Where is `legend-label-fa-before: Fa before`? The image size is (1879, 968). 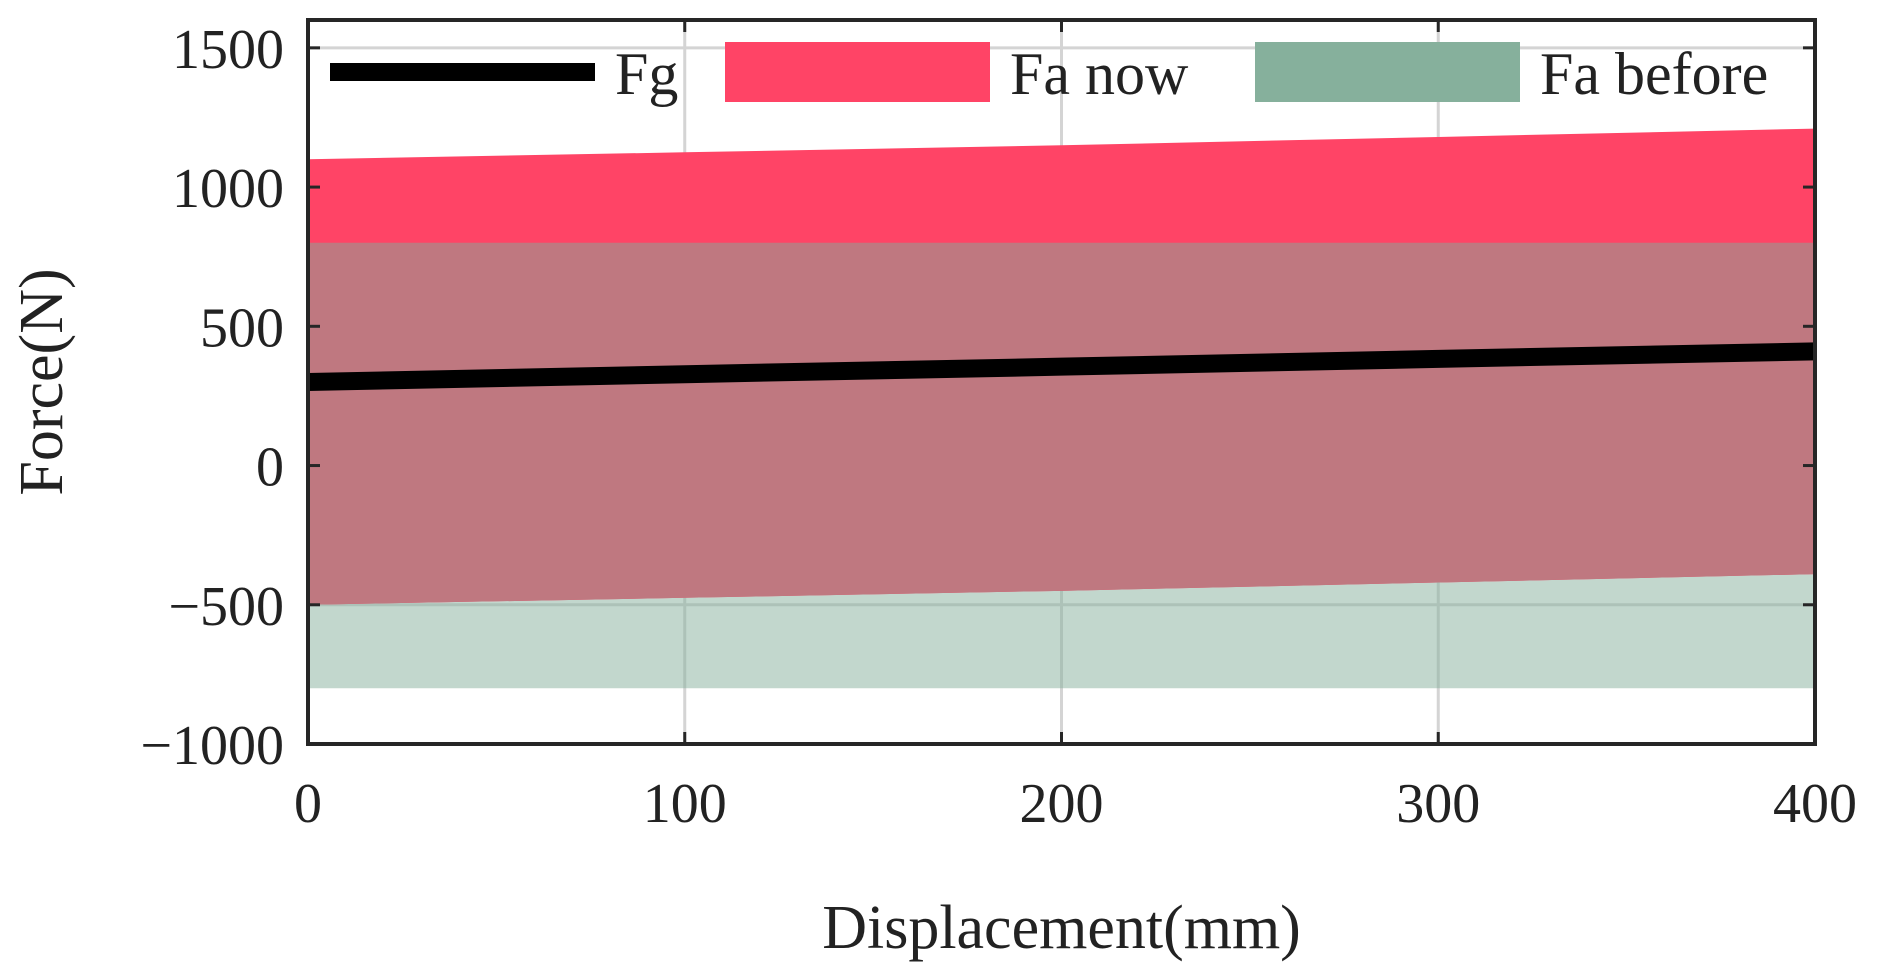
legend-label-fa-before: Fa before is located at coordinates (1654, 74).